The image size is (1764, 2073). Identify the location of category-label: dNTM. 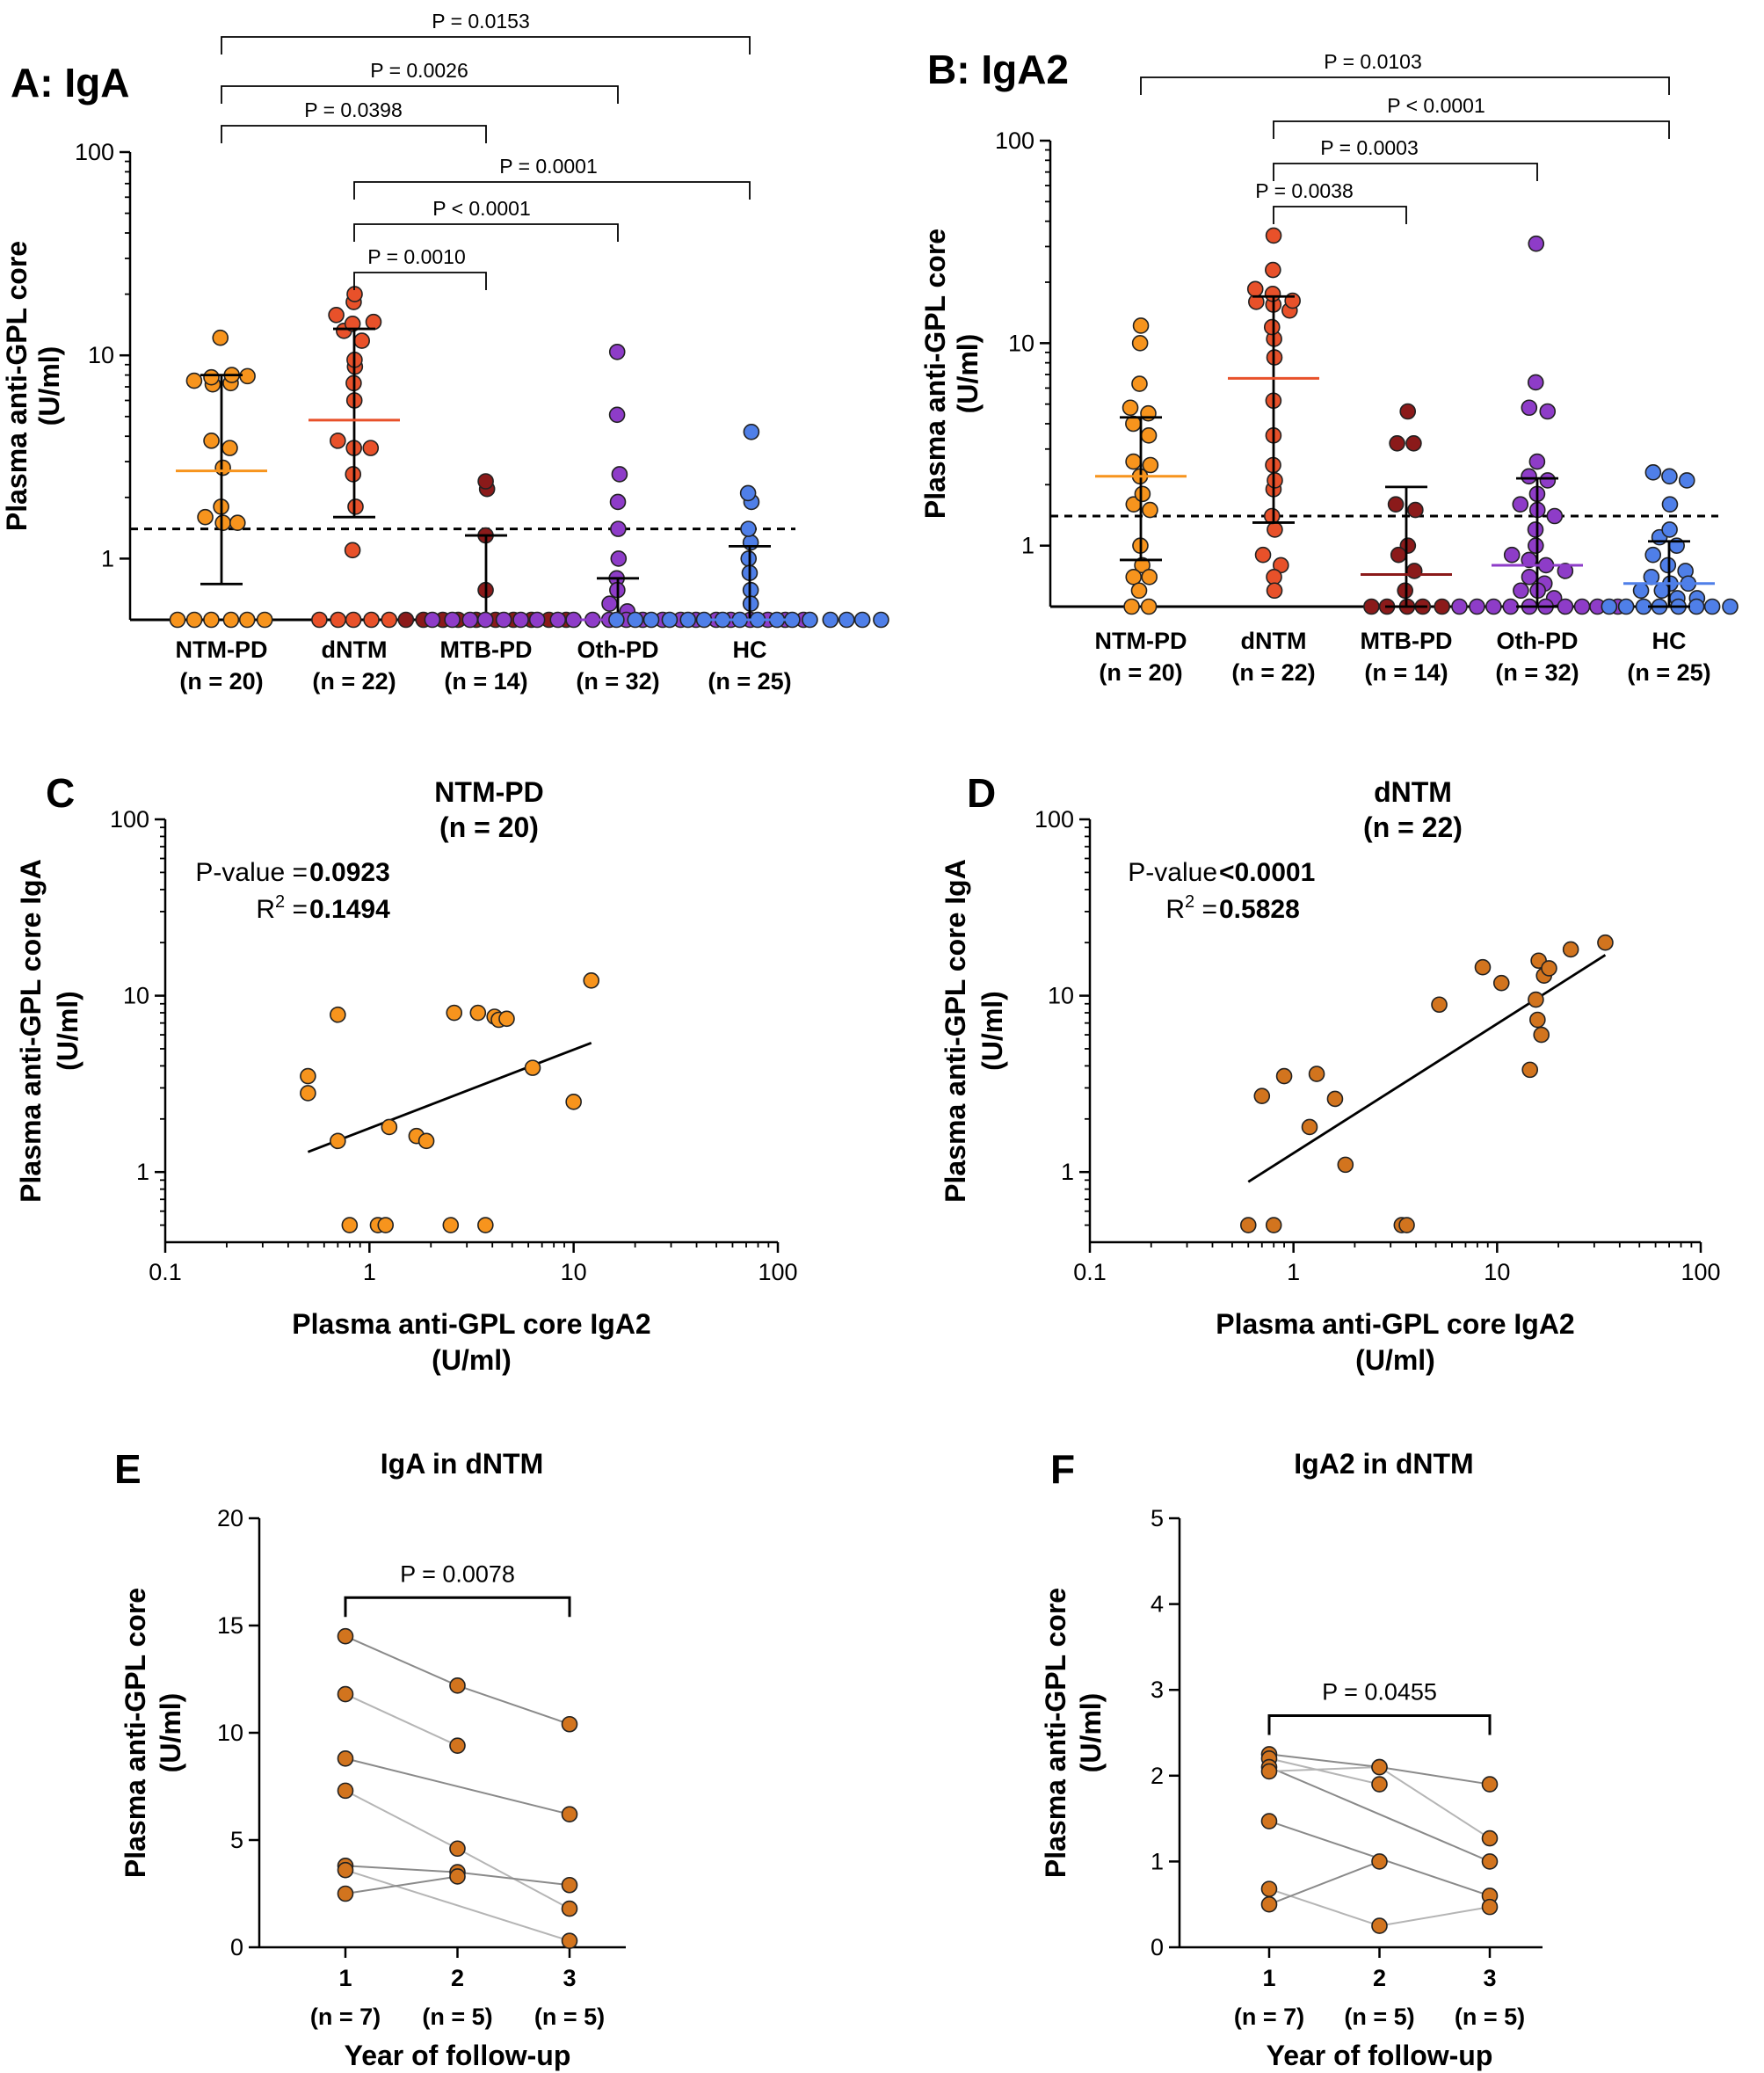
(1274, 641).